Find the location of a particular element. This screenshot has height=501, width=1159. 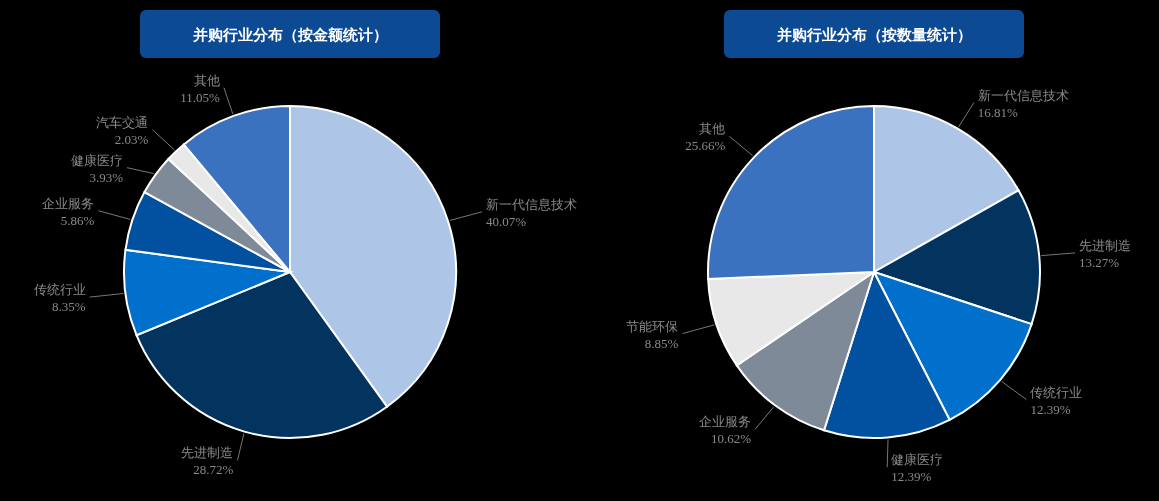

data-label: 5.86% is located at coordinates (77, 220).